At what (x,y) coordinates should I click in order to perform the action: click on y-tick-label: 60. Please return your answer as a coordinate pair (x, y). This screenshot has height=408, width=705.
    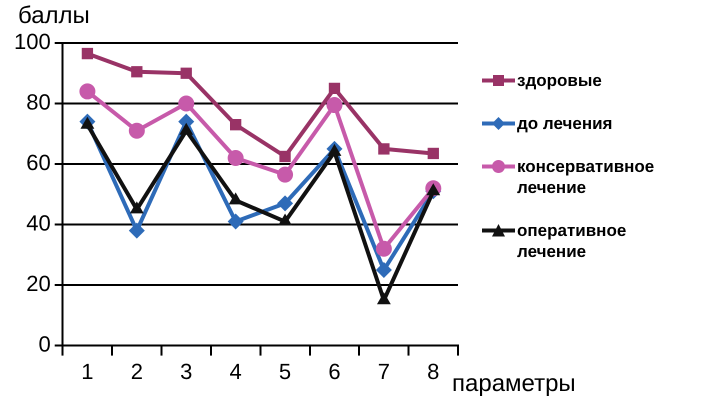
    Looking at the image, I should click on (38, 163).